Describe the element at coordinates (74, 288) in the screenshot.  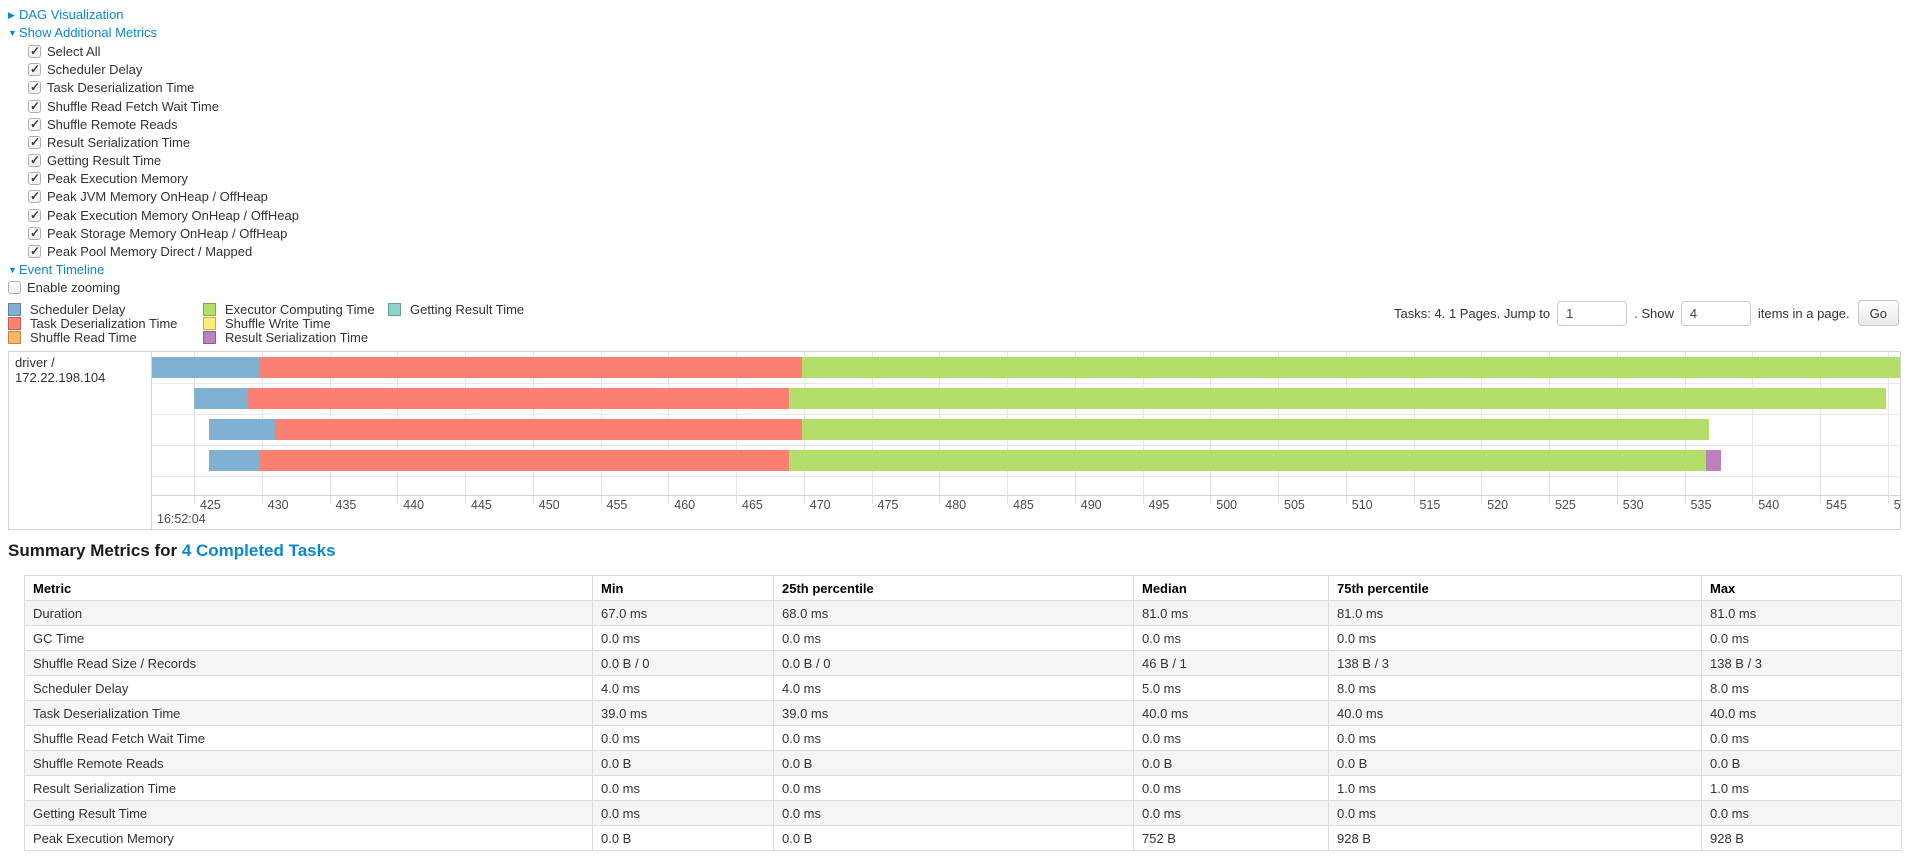
I see `enable-zooming-label: Enable zooming` at that location.